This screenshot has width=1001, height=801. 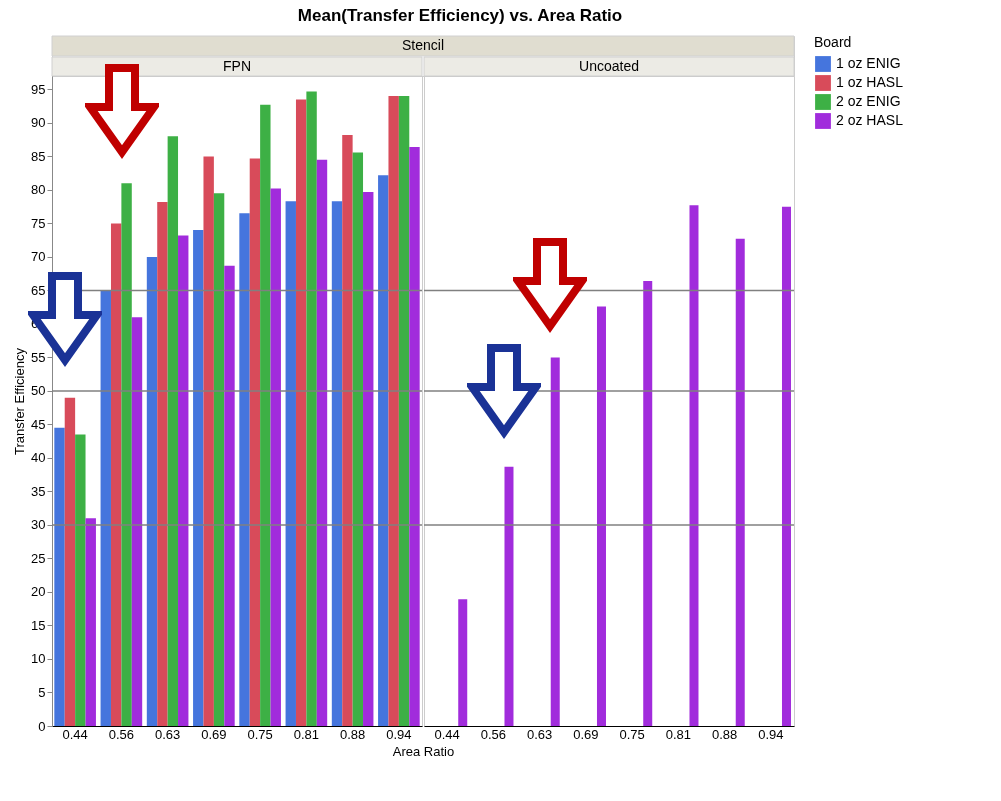 I want to click on legend-label: 2 oz HASL, so click(x=870, y=120).